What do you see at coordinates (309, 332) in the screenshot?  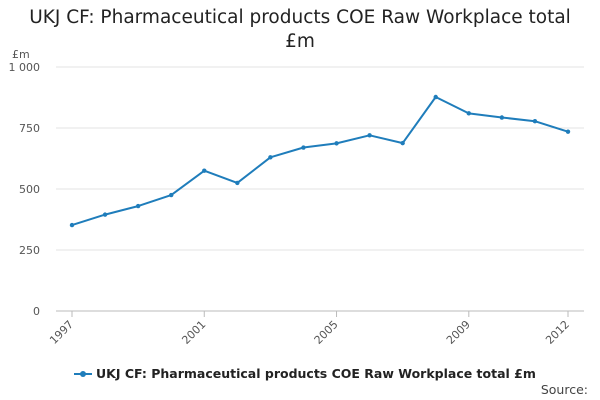 I see `x-axis-tick-labels: 1997 2001 2005 2009 2012` at bounding box center [309, 332].